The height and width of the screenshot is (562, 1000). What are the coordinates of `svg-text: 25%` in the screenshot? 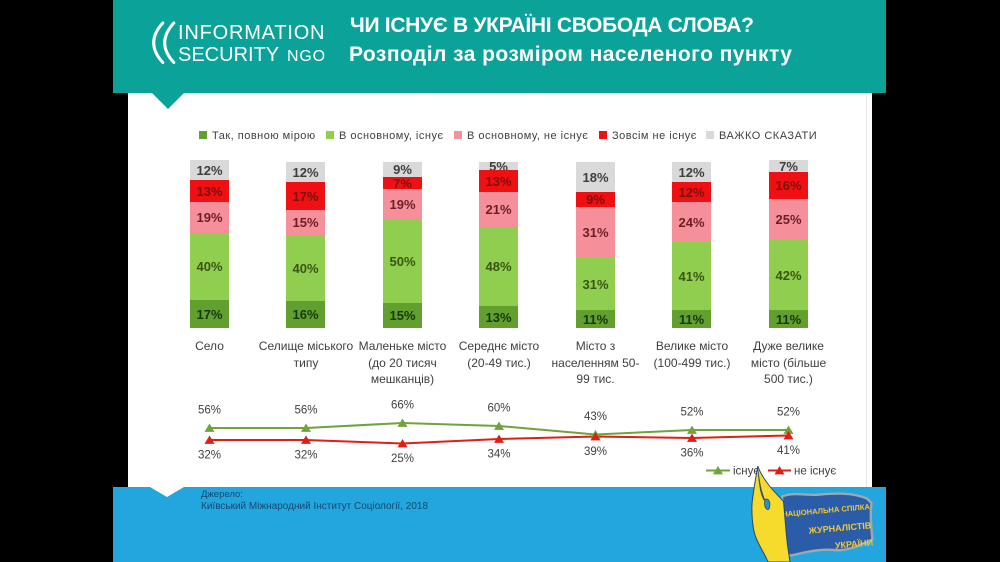 It's located at (402, 459).